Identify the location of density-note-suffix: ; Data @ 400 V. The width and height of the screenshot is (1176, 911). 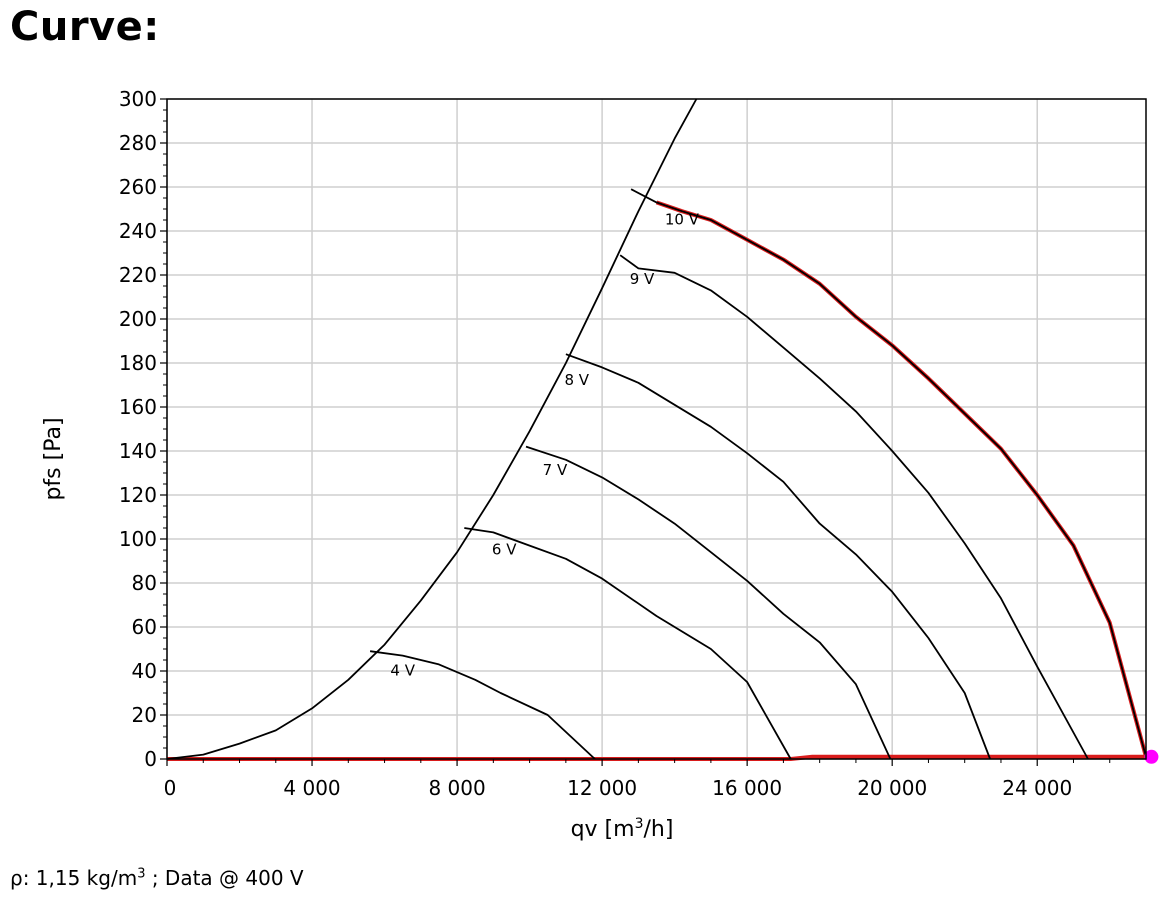
(224, 878).